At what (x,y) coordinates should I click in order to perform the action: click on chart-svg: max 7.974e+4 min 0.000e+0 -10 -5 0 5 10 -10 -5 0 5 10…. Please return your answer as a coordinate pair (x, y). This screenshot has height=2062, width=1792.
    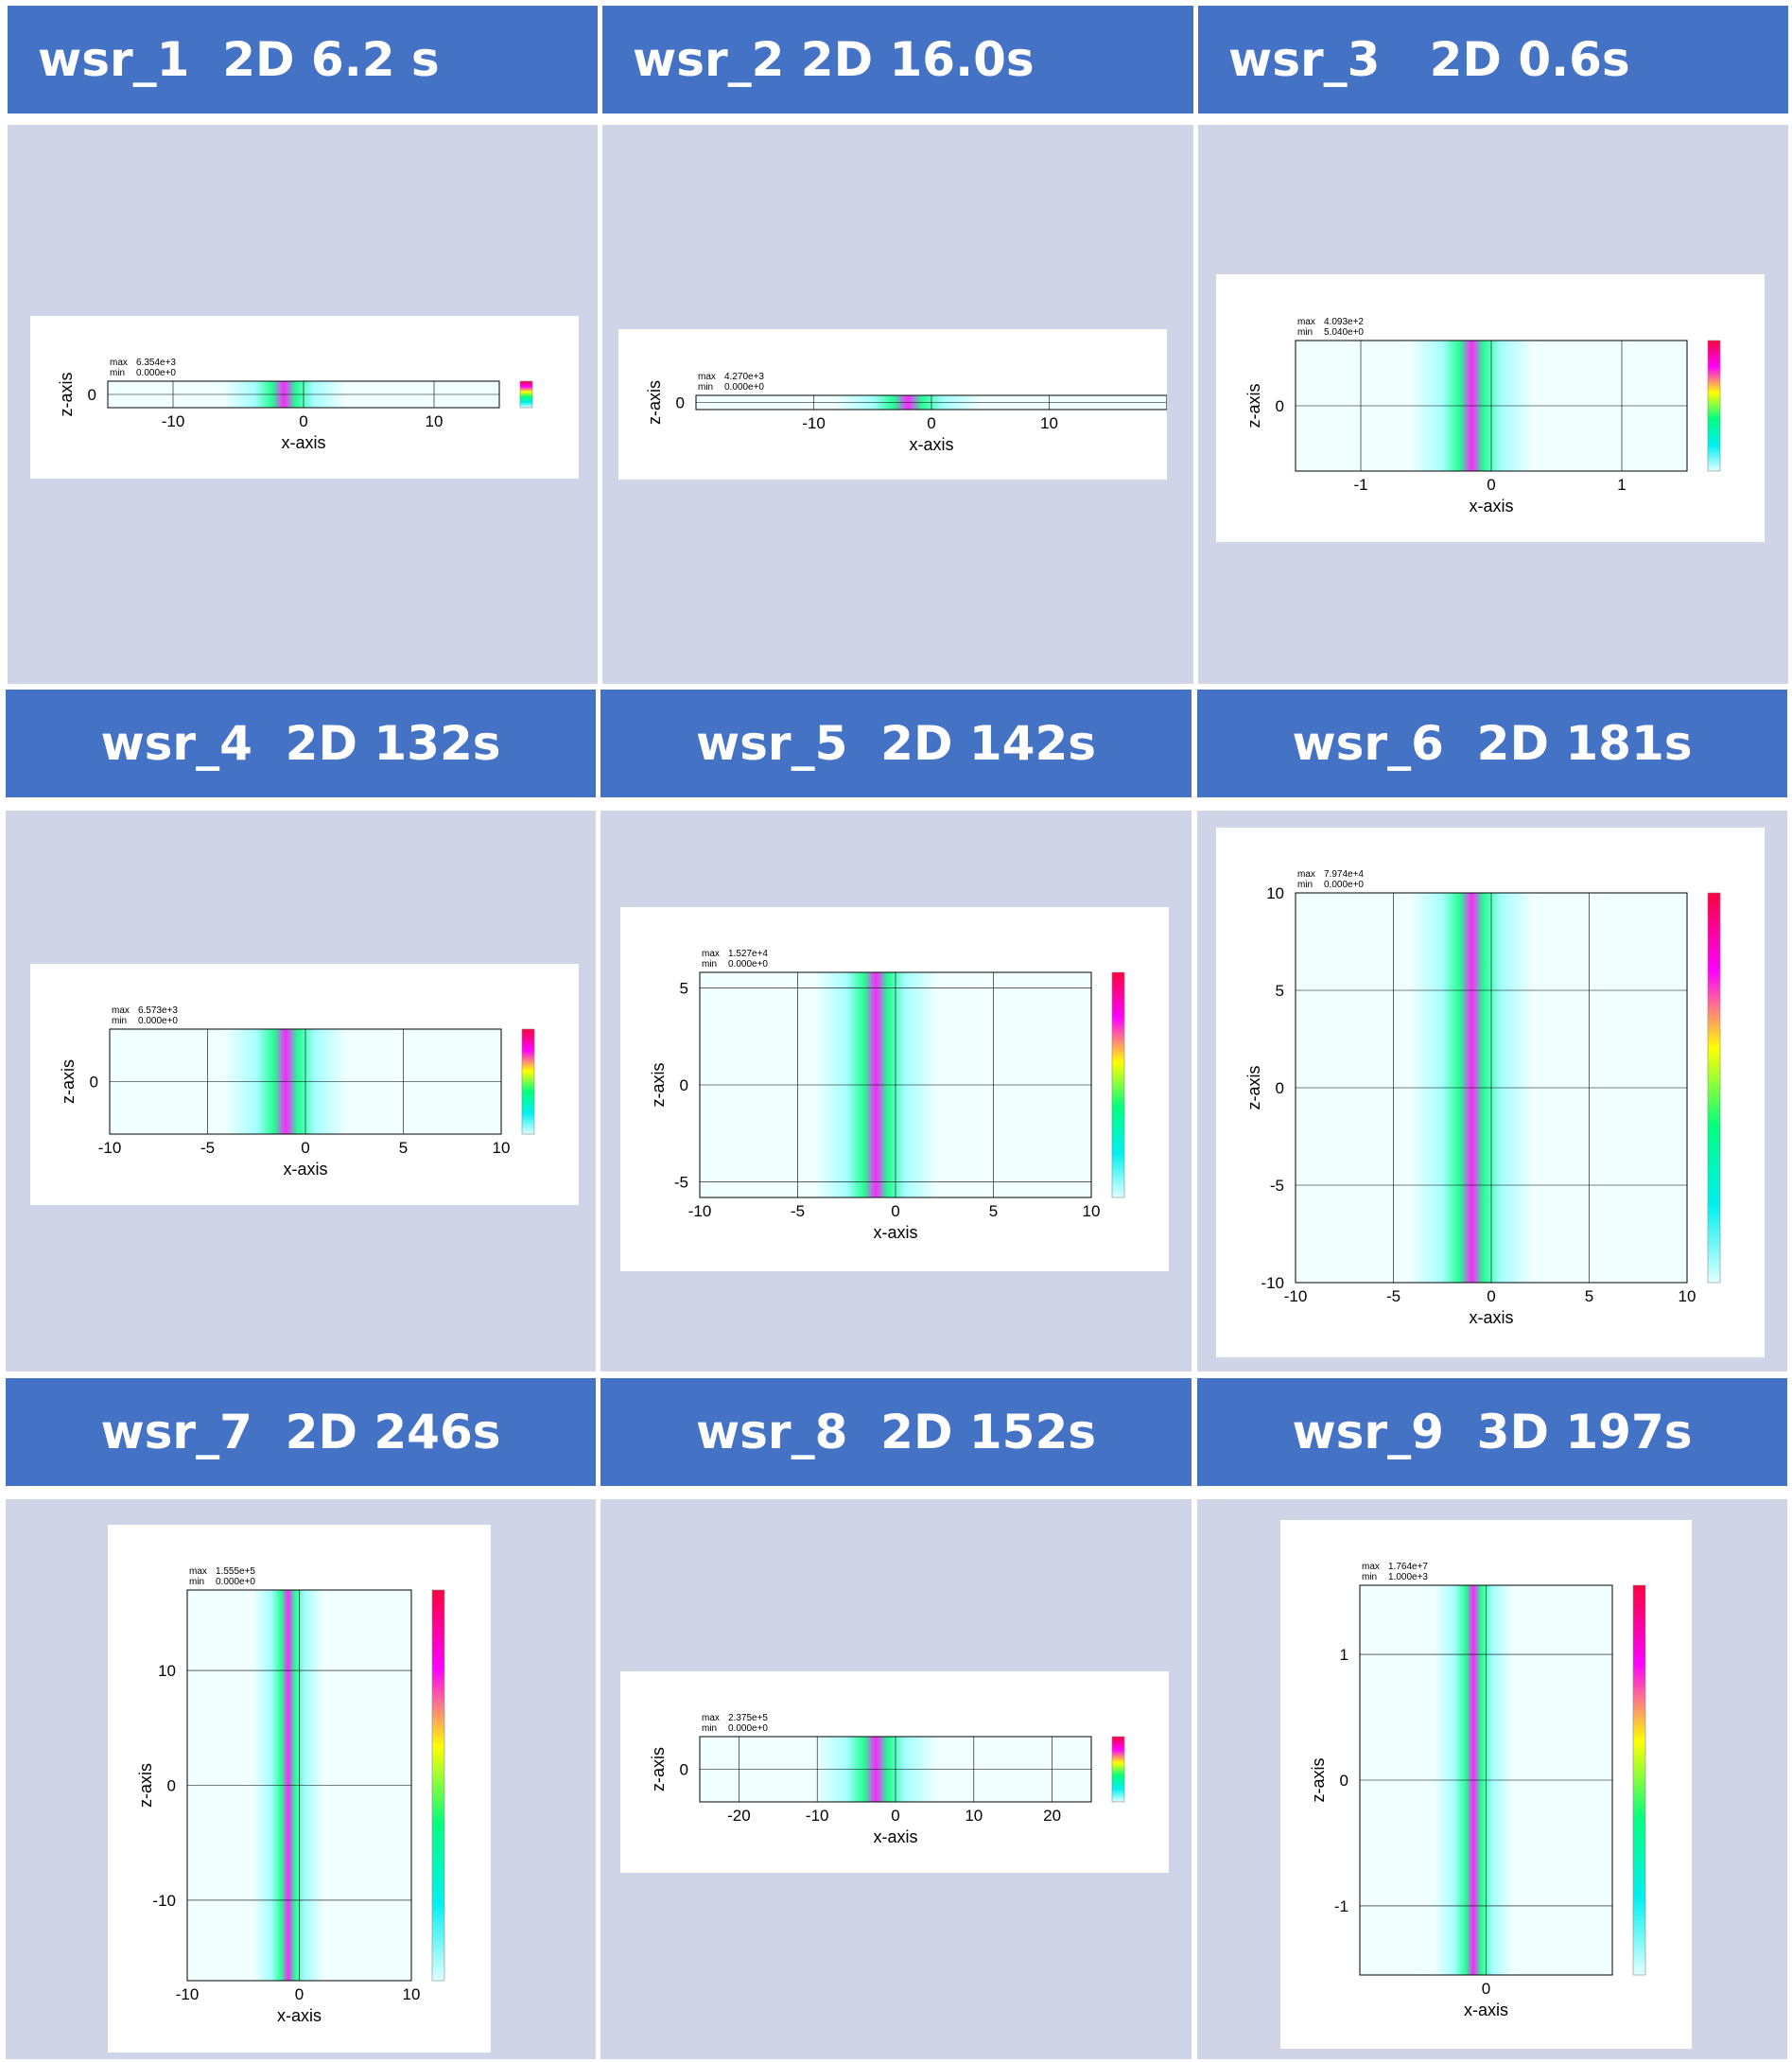
    Looking at the image, I should click on (1482, 1098).